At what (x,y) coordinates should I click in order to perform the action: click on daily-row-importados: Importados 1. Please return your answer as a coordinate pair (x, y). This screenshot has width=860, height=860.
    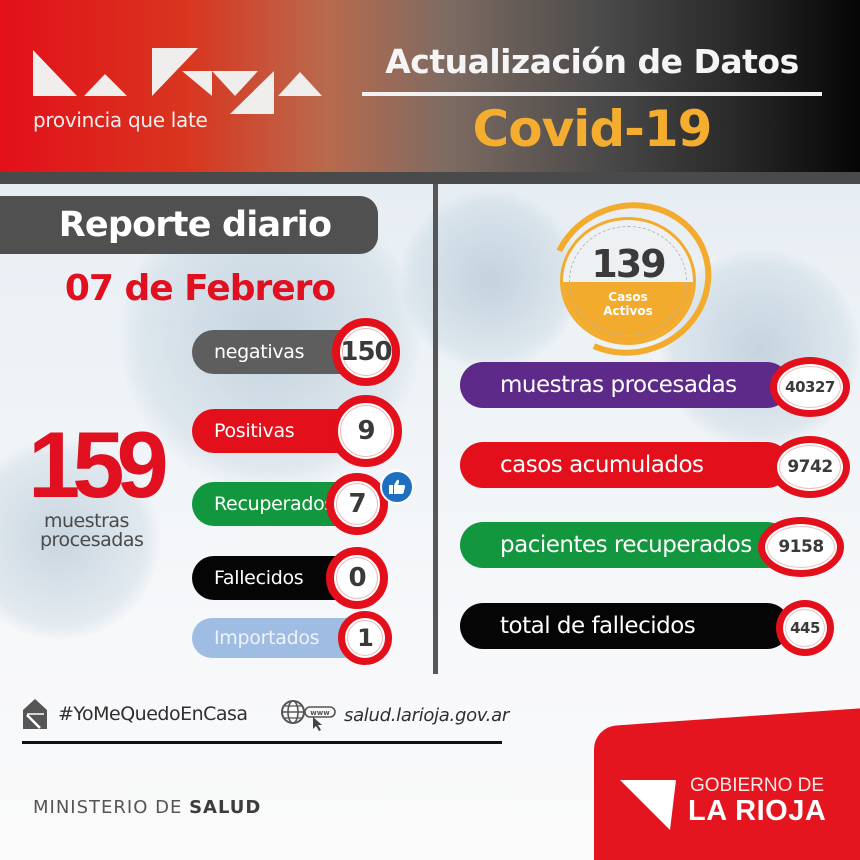
    Looking at the image, I should click on (299, 638).